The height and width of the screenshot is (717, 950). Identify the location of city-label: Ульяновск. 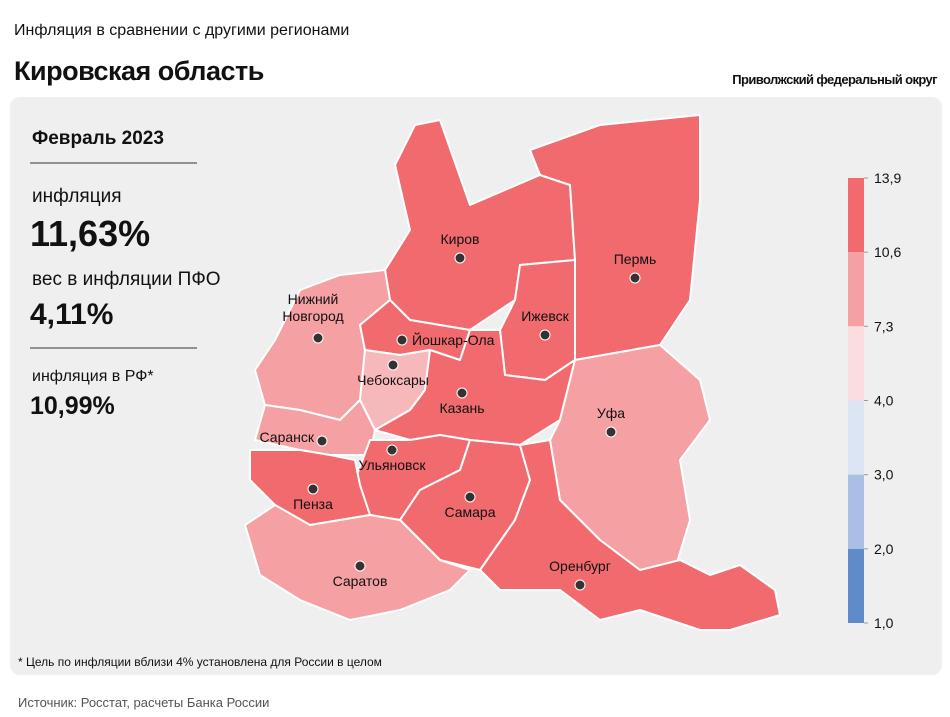
(393, 465).